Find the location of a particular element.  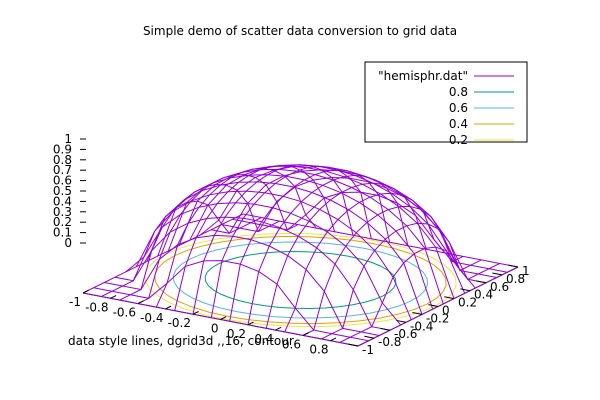

legend: "hemisphr.dat" 0.8 0.6 0.4 0.2 is located at coordinates (446, 104).